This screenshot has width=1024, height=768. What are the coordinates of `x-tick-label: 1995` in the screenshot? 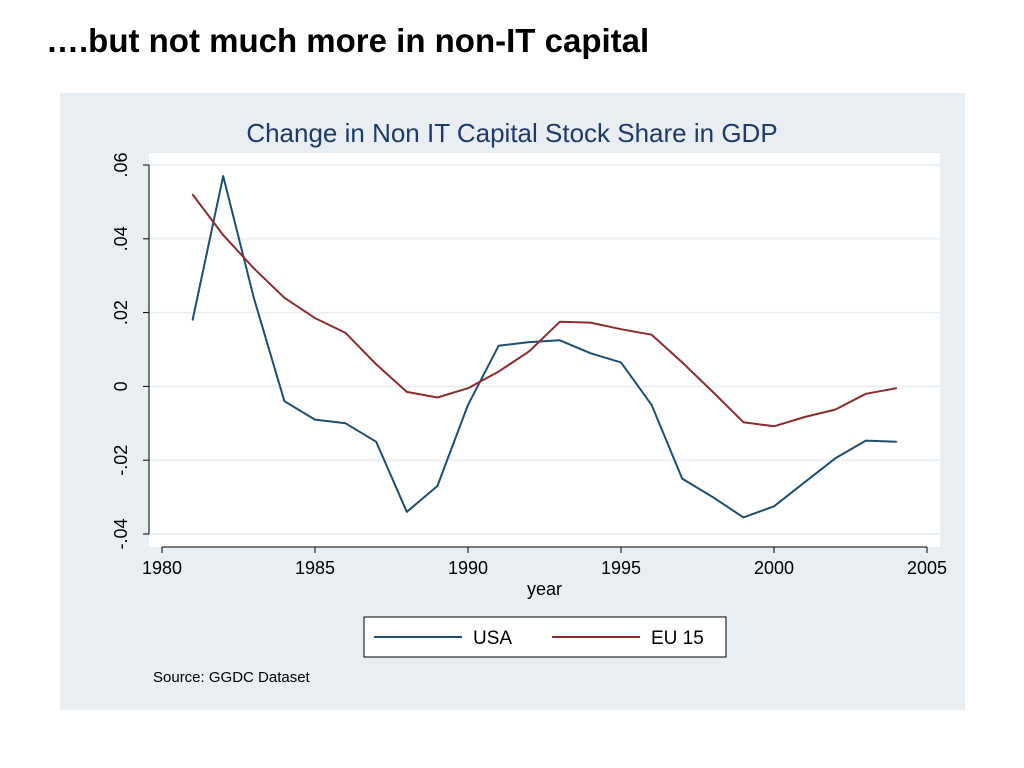 It's located at (621, 568).